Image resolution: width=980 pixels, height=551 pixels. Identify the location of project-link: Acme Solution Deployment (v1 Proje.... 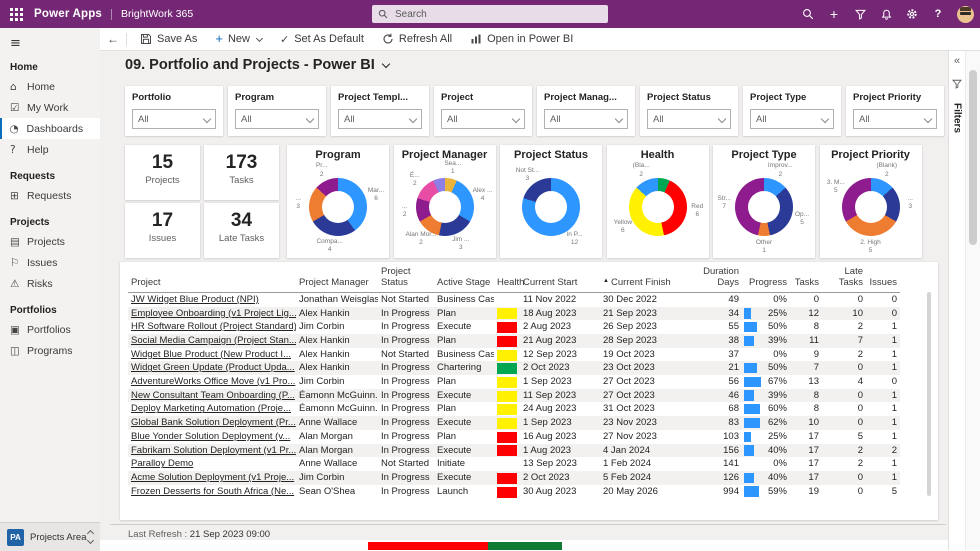
(213, 477).